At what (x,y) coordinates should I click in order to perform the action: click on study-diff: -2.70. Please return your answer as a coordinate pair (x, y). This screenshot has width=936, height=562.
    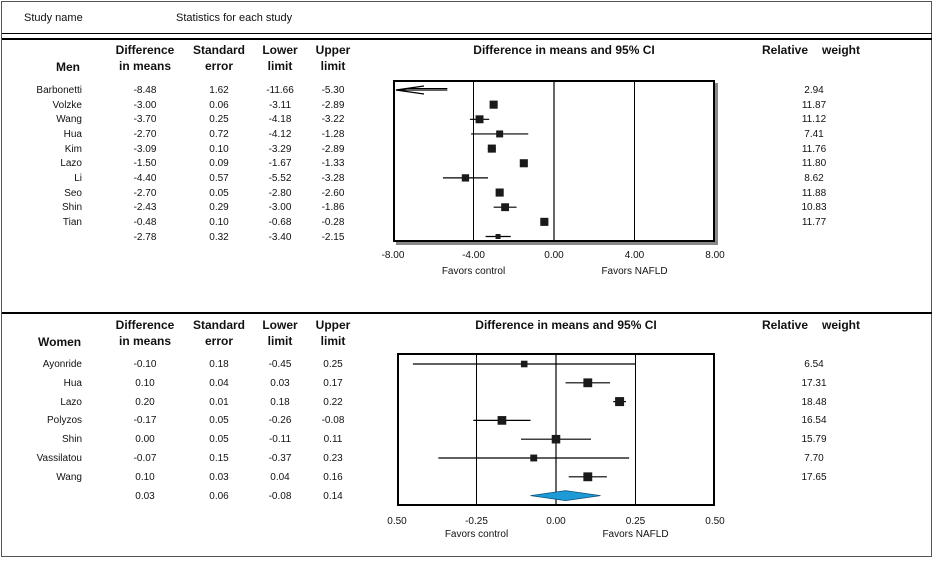
    Looking at the image, I should click on (145, 134).